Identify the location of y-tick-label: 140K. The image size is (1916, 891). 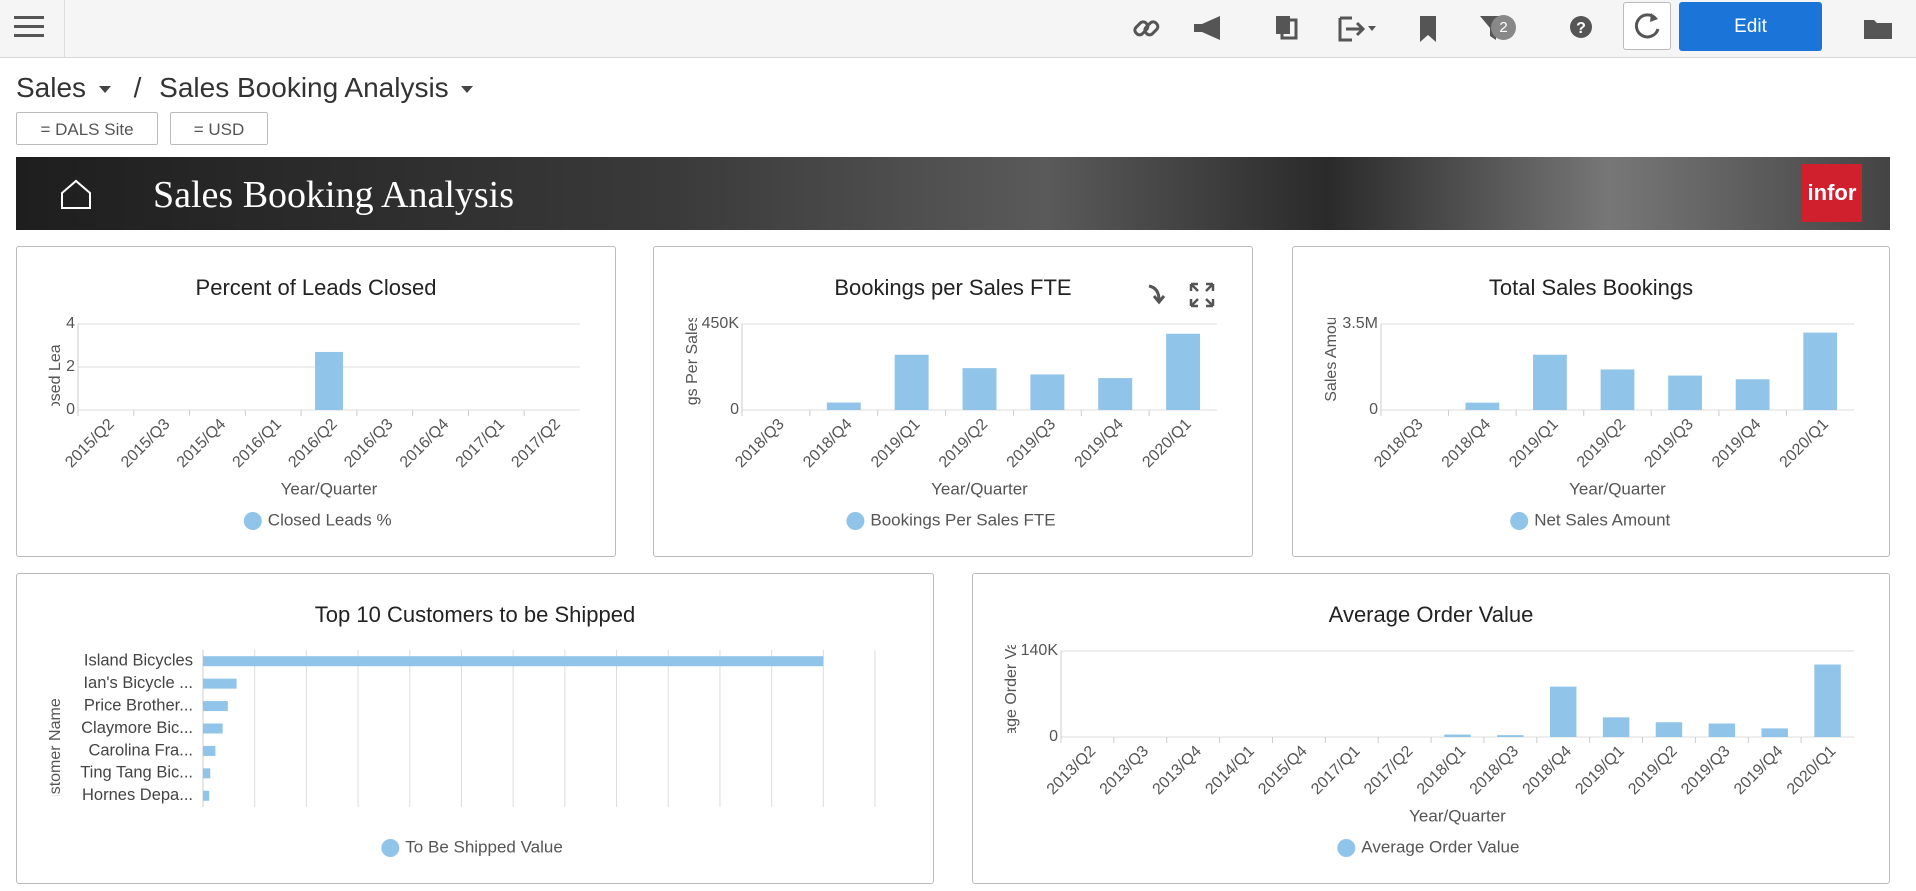
(1040, 650).